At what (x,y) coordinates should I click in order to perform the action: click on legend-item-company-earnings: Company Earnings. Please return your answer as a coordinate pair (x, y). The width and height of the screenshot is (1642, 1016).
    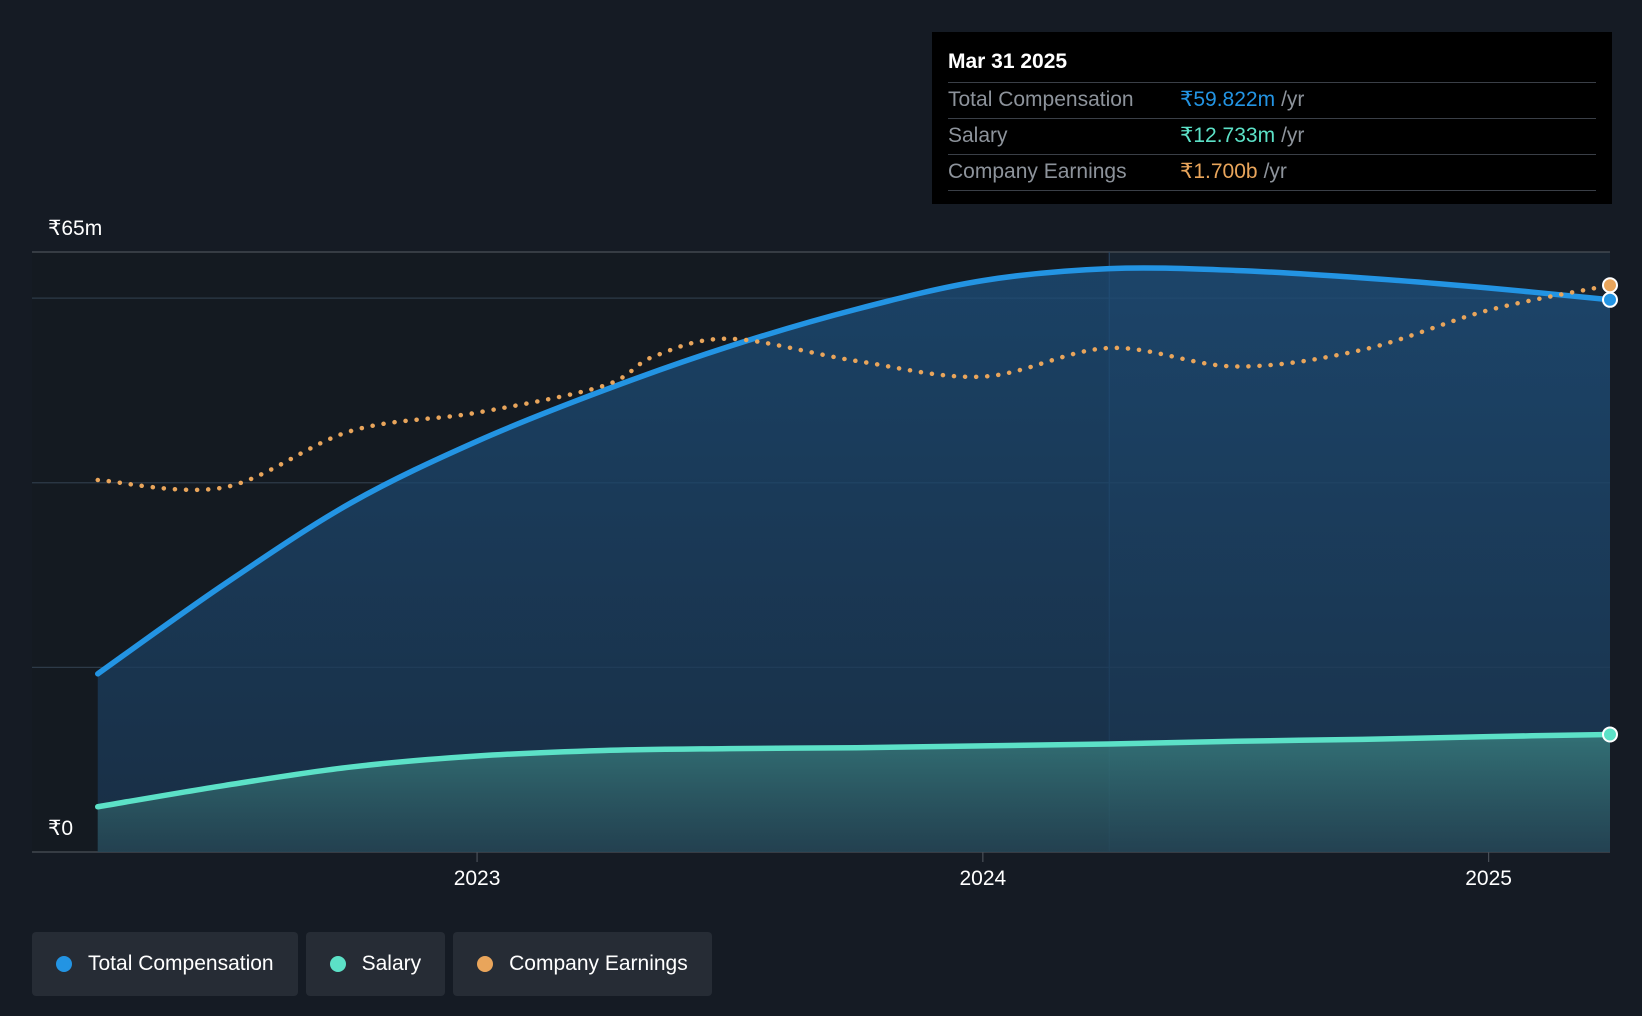
    Looking at the image, I should click on (582, 964).